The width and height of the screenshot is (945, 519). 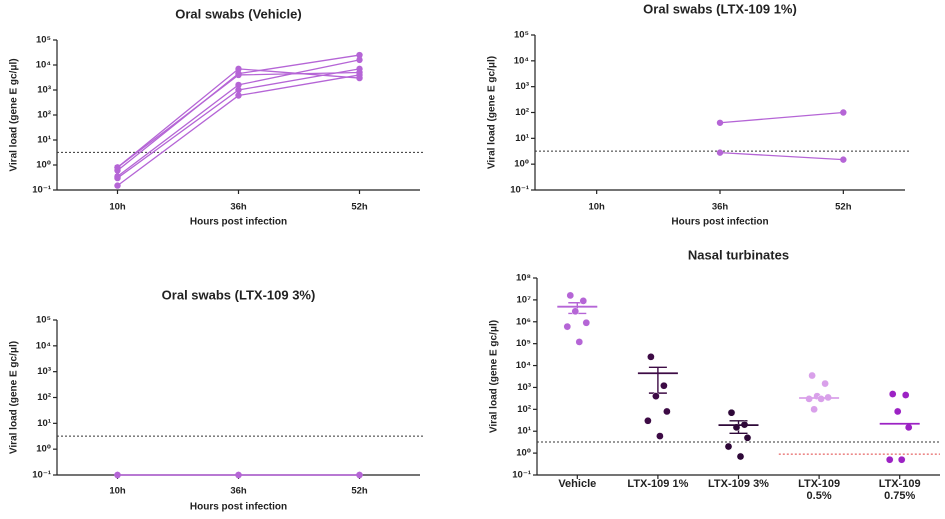 I want to click on x-tick-label: Vehicle, so click(x=577, y=484).